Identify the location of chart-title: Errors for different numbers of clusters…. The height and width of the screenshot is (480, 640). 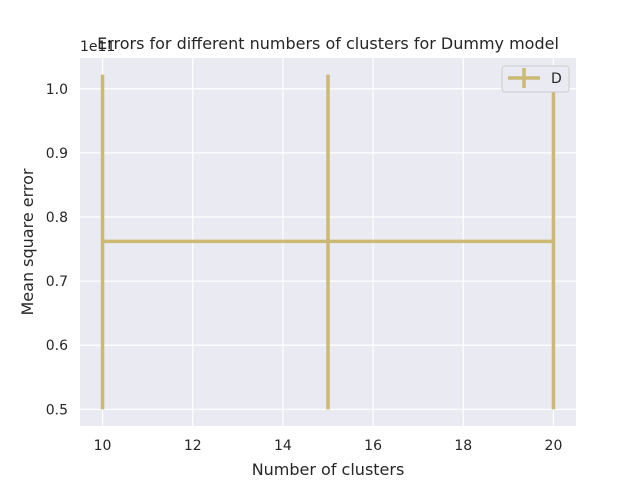
(328, 43).